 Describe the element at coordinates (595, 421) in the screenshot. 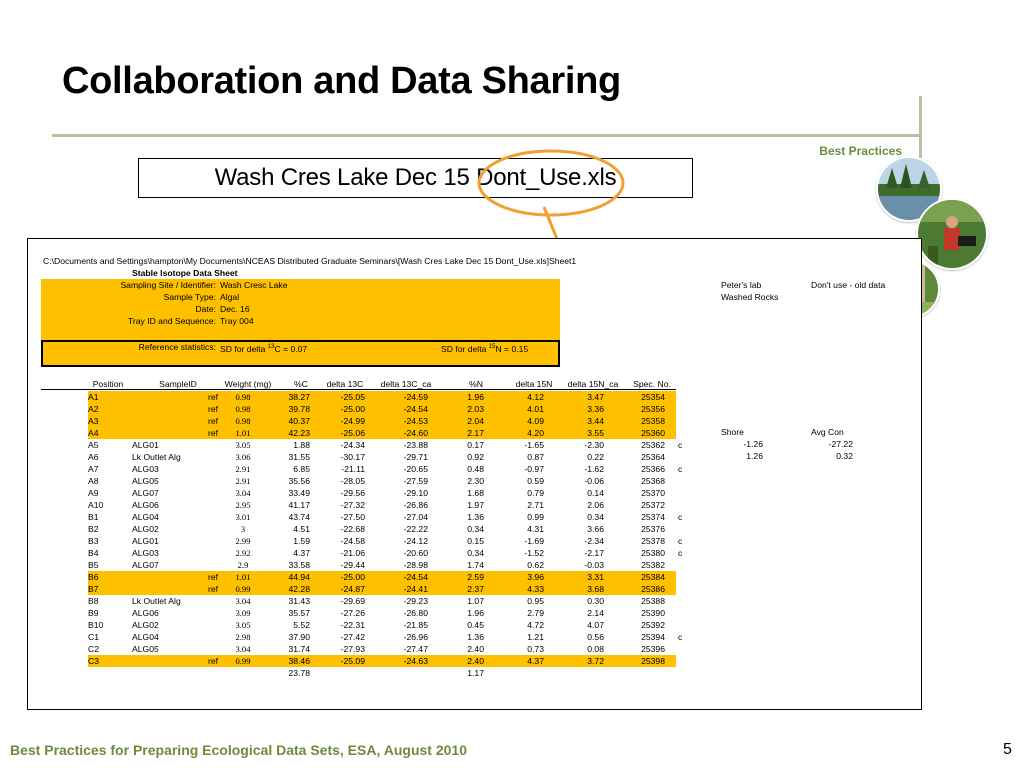

I see `table-cell-d15nca: 3.44` at that location.